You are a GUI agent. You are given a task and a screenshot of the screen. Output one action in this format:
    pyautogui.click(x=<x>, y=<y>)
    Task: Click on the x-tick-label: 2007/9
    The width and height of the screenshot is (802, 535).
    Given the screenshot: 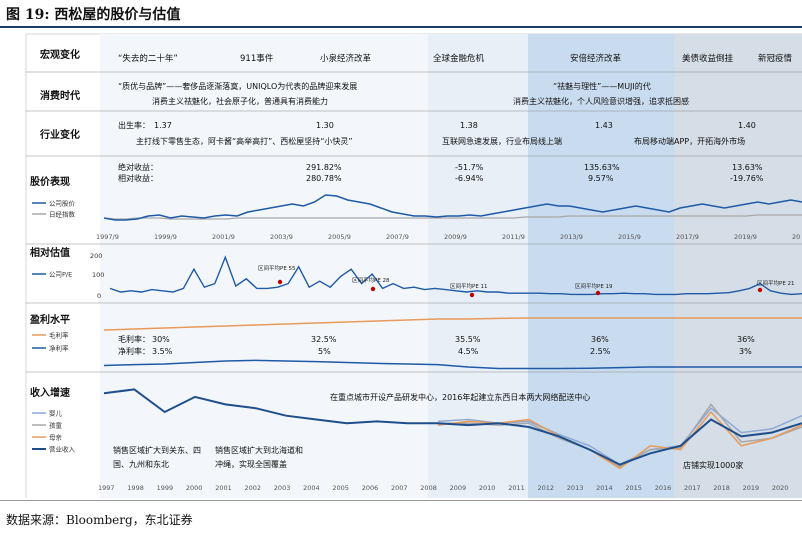 What is the action you would take?
    pyautogui.click(x=397, y=237)
    